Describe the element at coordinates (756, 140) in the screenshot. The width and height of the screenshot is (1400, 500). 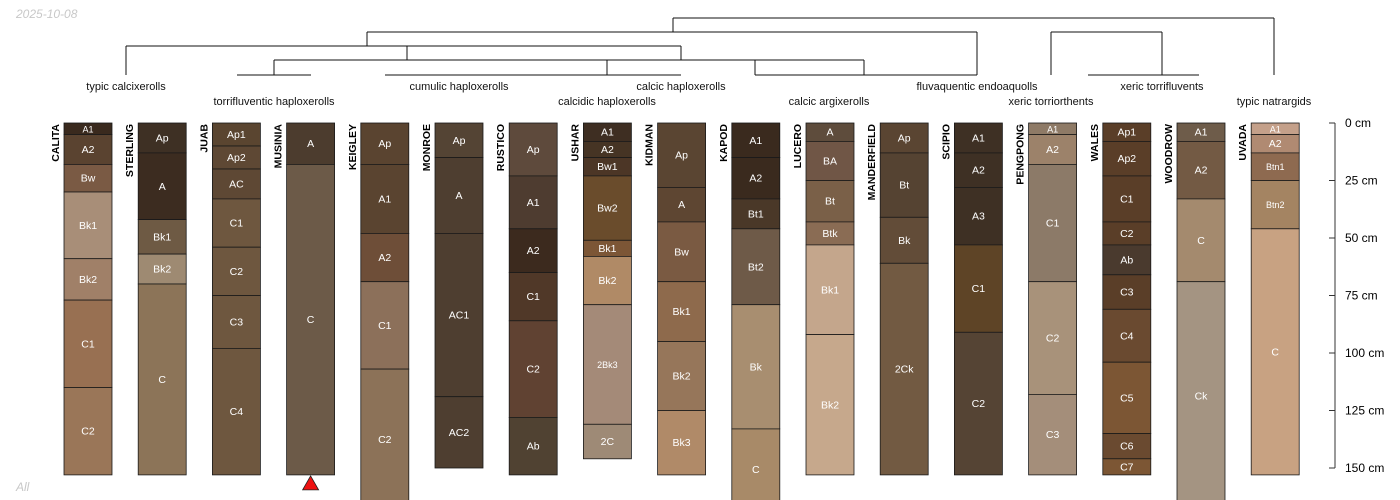
I see `horizon-kapod-a1` at that location.